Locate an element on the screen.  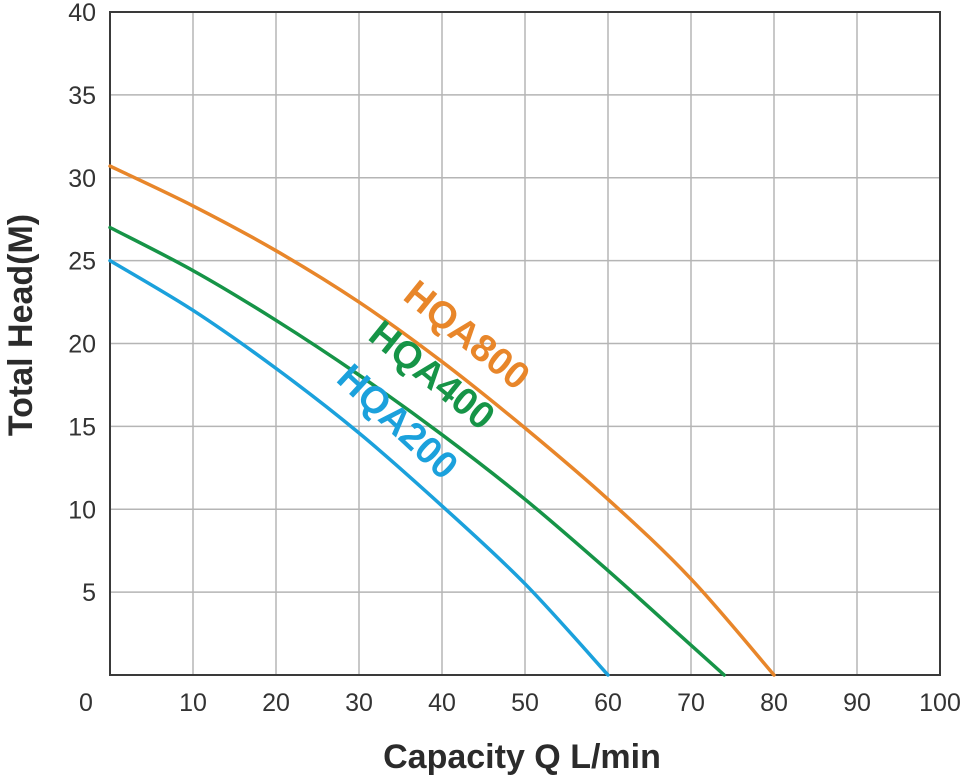
x-tick-labels: 0 10 20 30 40 50 60 70 80 90 100 is located at coordinates (520, 703).